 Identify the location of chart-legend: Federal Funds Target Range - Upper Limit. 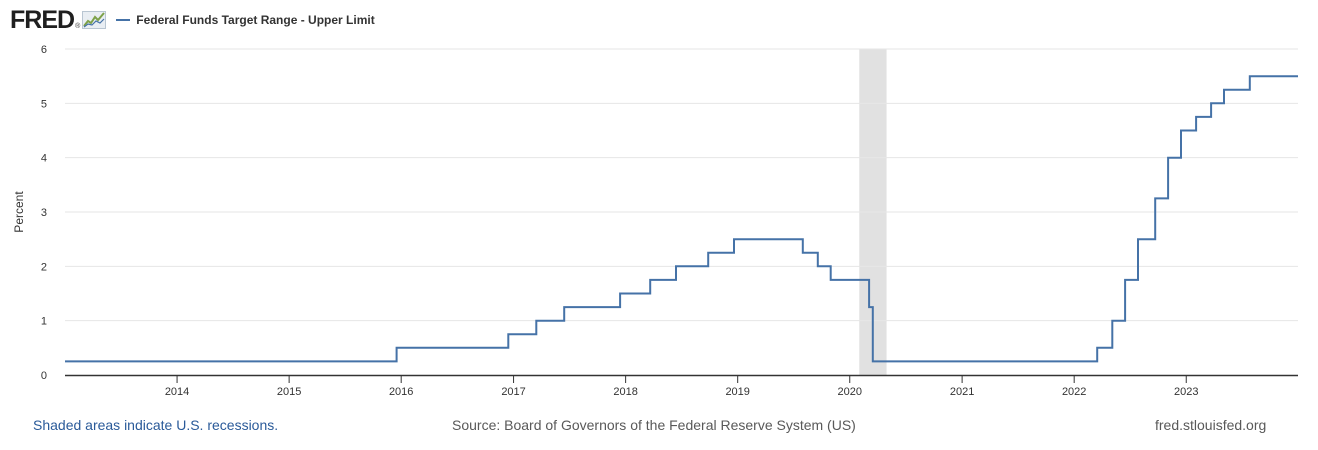
(245, 20).